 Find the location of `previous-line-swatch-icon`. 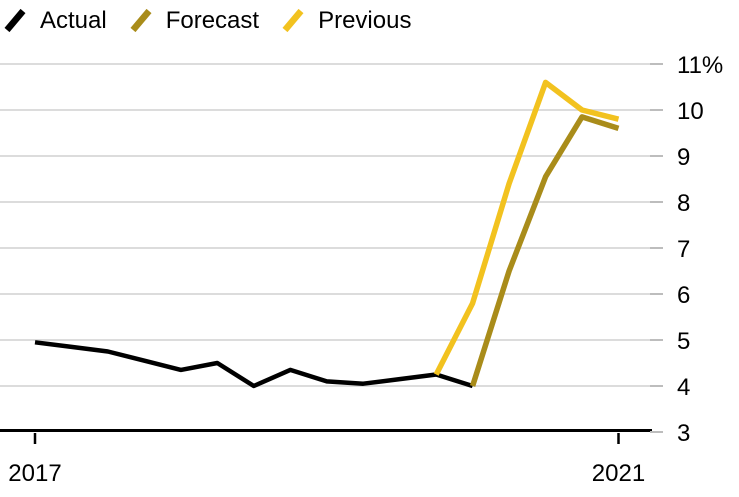

previous-line-swatch-icon is located at coordinates (293, 20).